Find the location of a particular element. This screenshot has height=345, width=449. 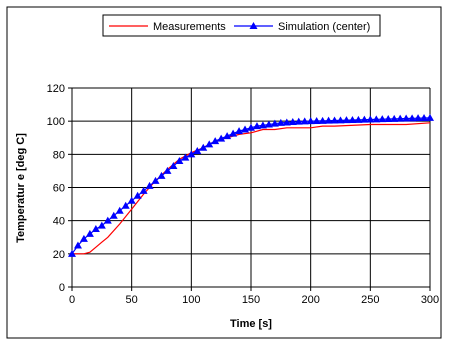

x-tick-labels: 0 50 100 150 200 250 300 is located at coordinates (254, 300).